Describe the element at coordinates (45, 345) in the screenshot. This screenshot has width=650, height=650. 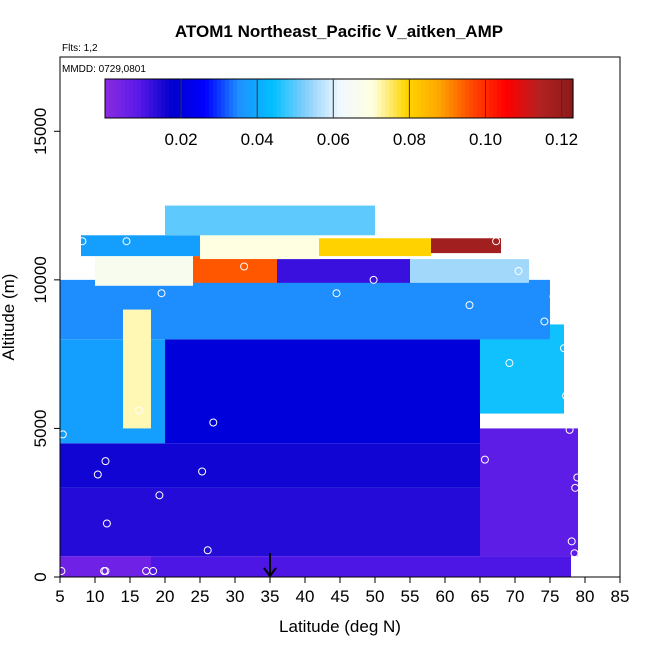
I see `y-axis: 0 5000 10000 15000` at that location.